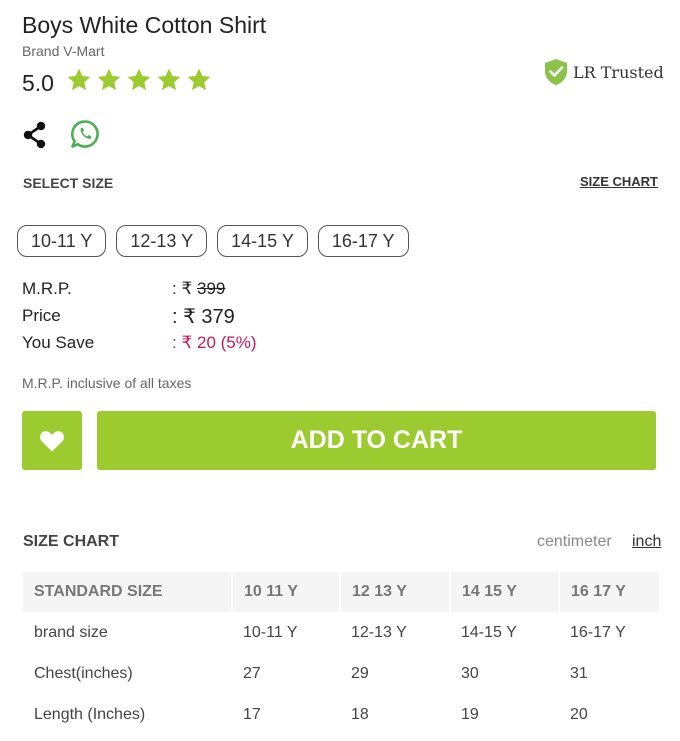 The image size is (680, 741). I want to click on size-chart-title: SIZE CHART, so click(71, 541).